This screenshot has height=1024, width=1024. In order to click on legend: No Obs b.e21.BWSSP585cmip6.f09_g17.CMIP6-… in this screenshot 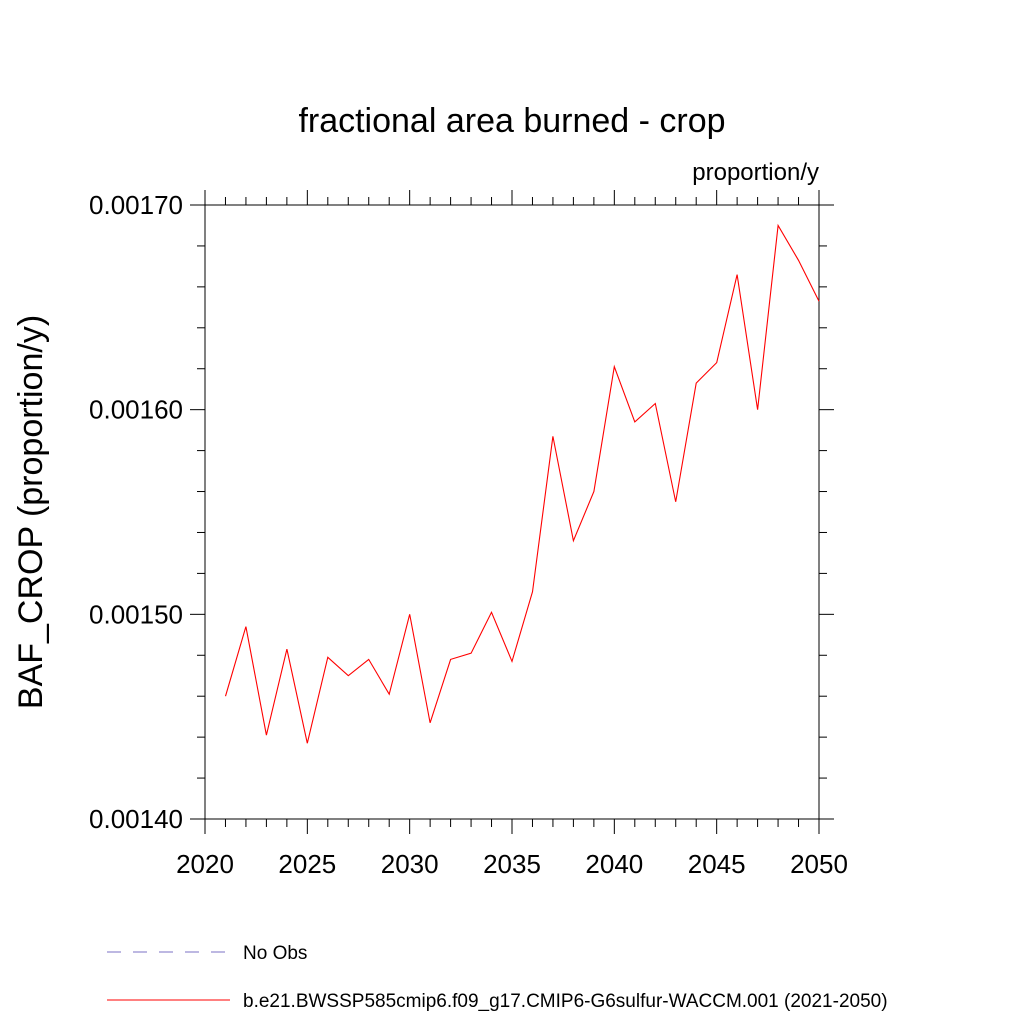, I will do `click(497, 977)`.